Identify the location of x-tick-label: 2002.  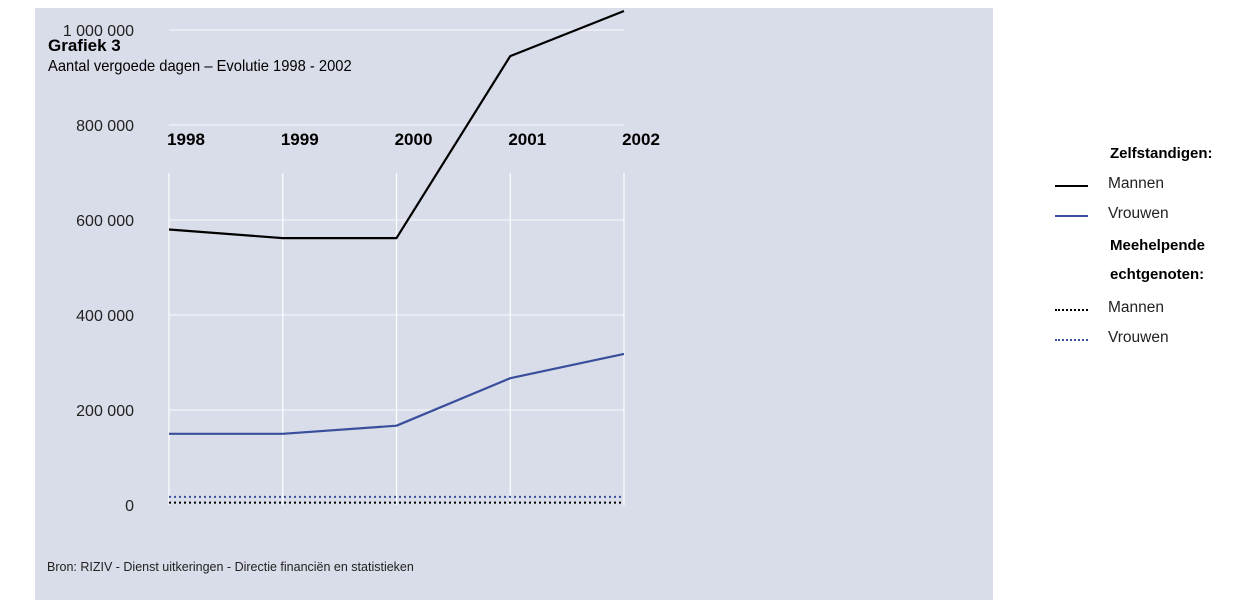
(641, 139).